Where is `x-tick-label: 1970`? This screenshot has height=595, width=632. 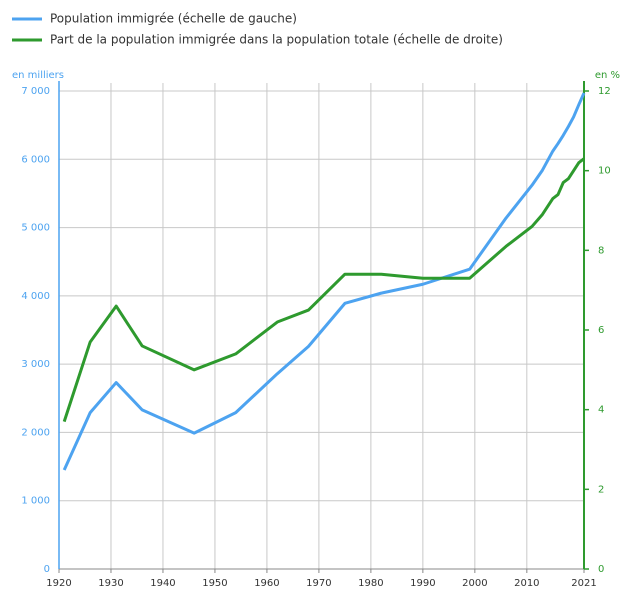
x-tick-label: 1970 is located at coordinates (318, 583).